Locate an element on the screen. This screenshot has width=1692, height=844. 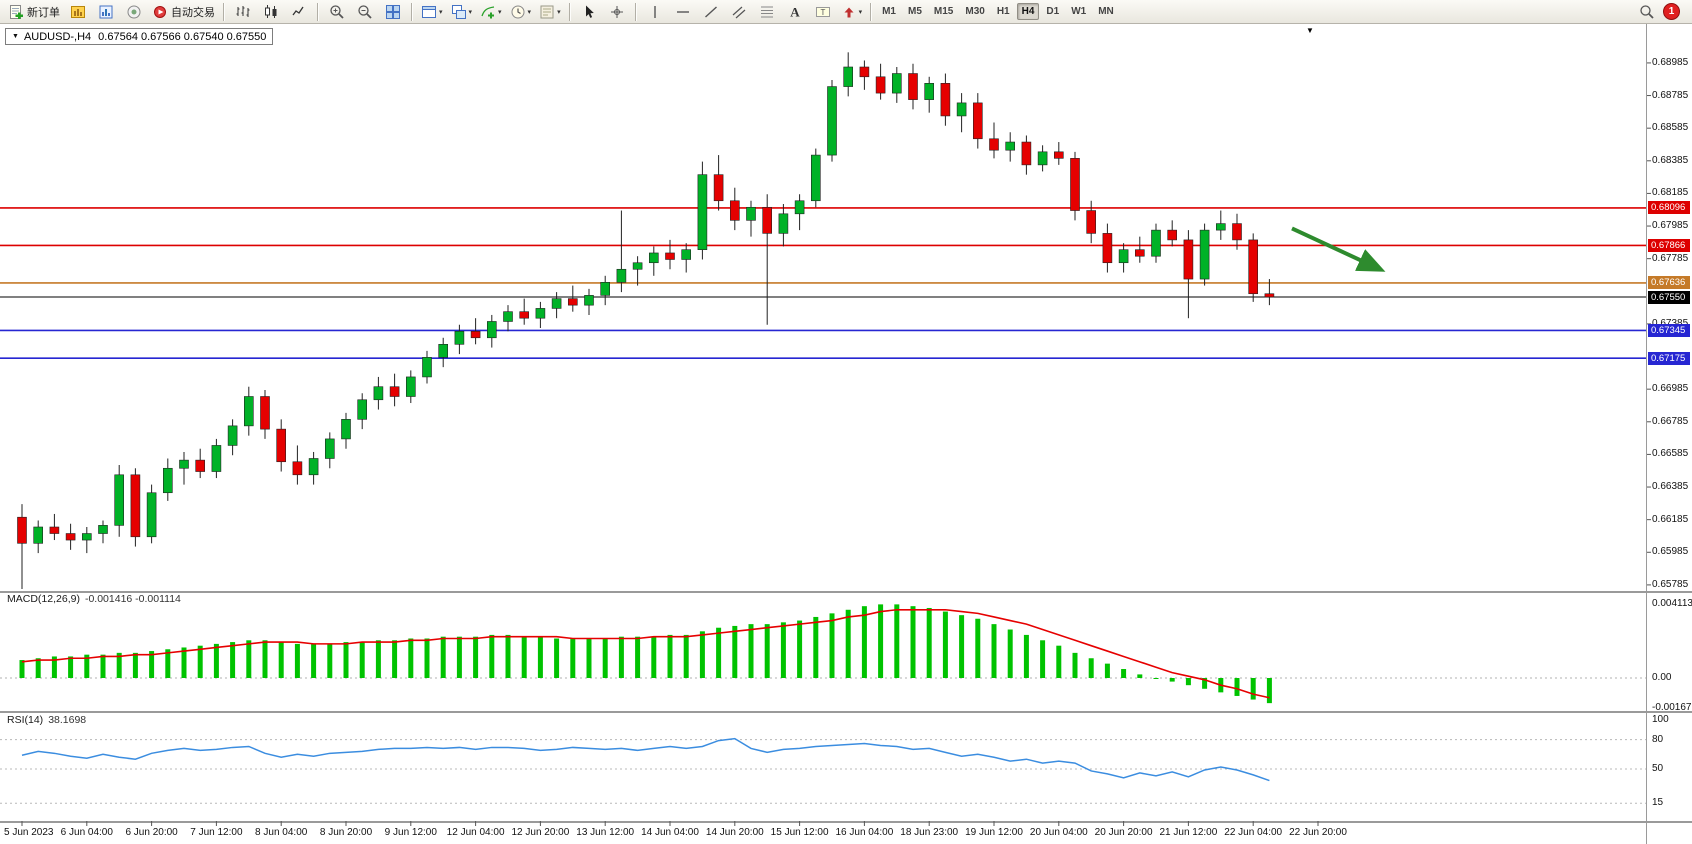
fibonacci-icon is located at coordinates (767, 12).